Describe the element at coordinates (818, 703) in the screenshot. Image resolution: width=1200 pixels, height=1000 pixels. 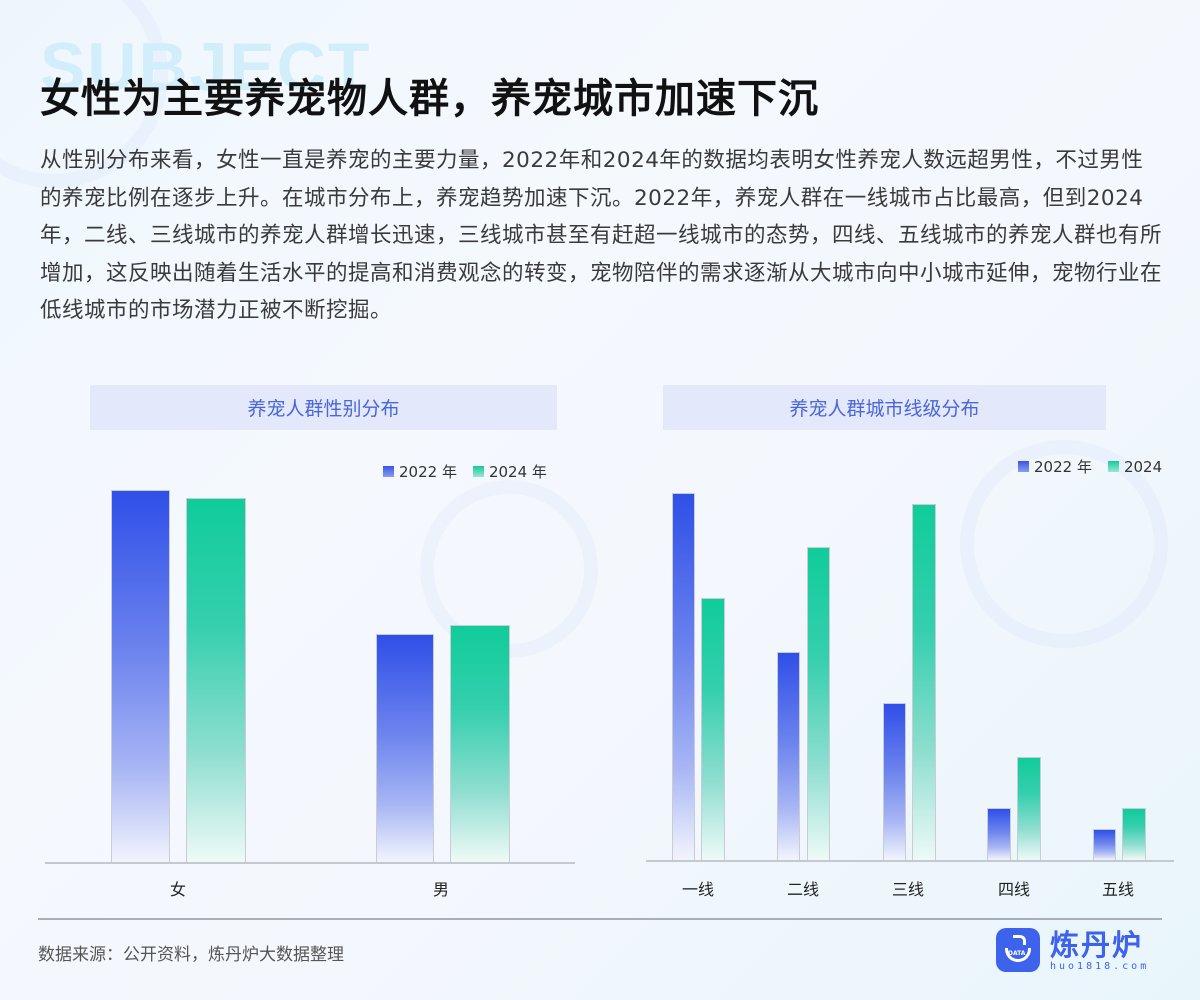
I see `bar-tier2-2024` at that location.